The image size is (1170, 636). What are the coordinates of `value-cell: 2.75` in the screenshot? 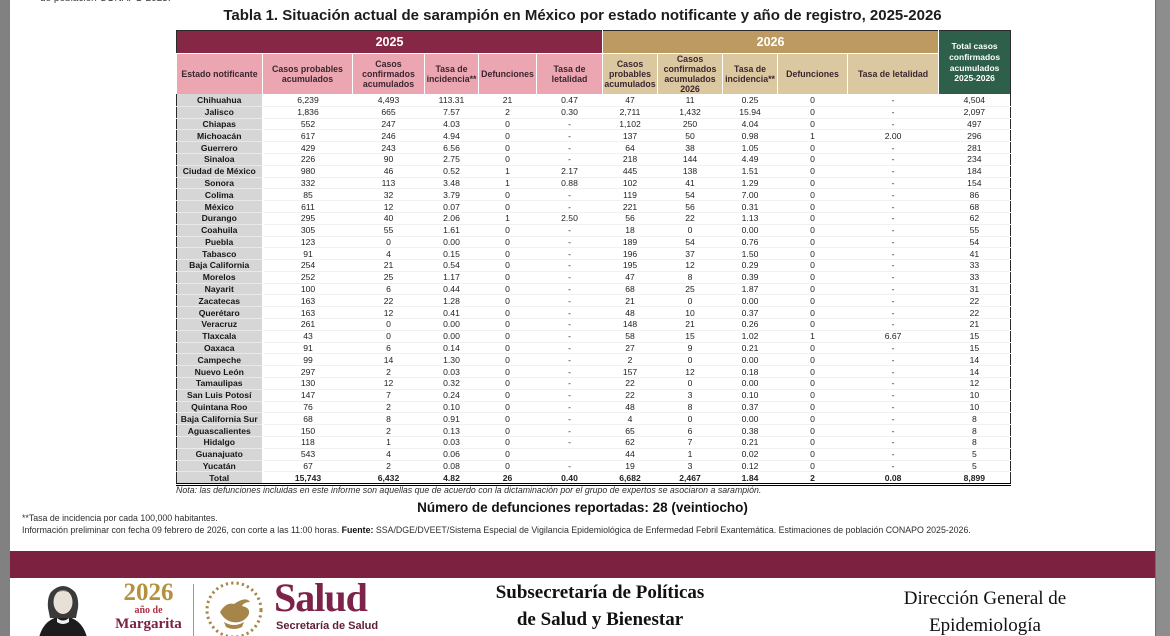 It's located at (451, 159).